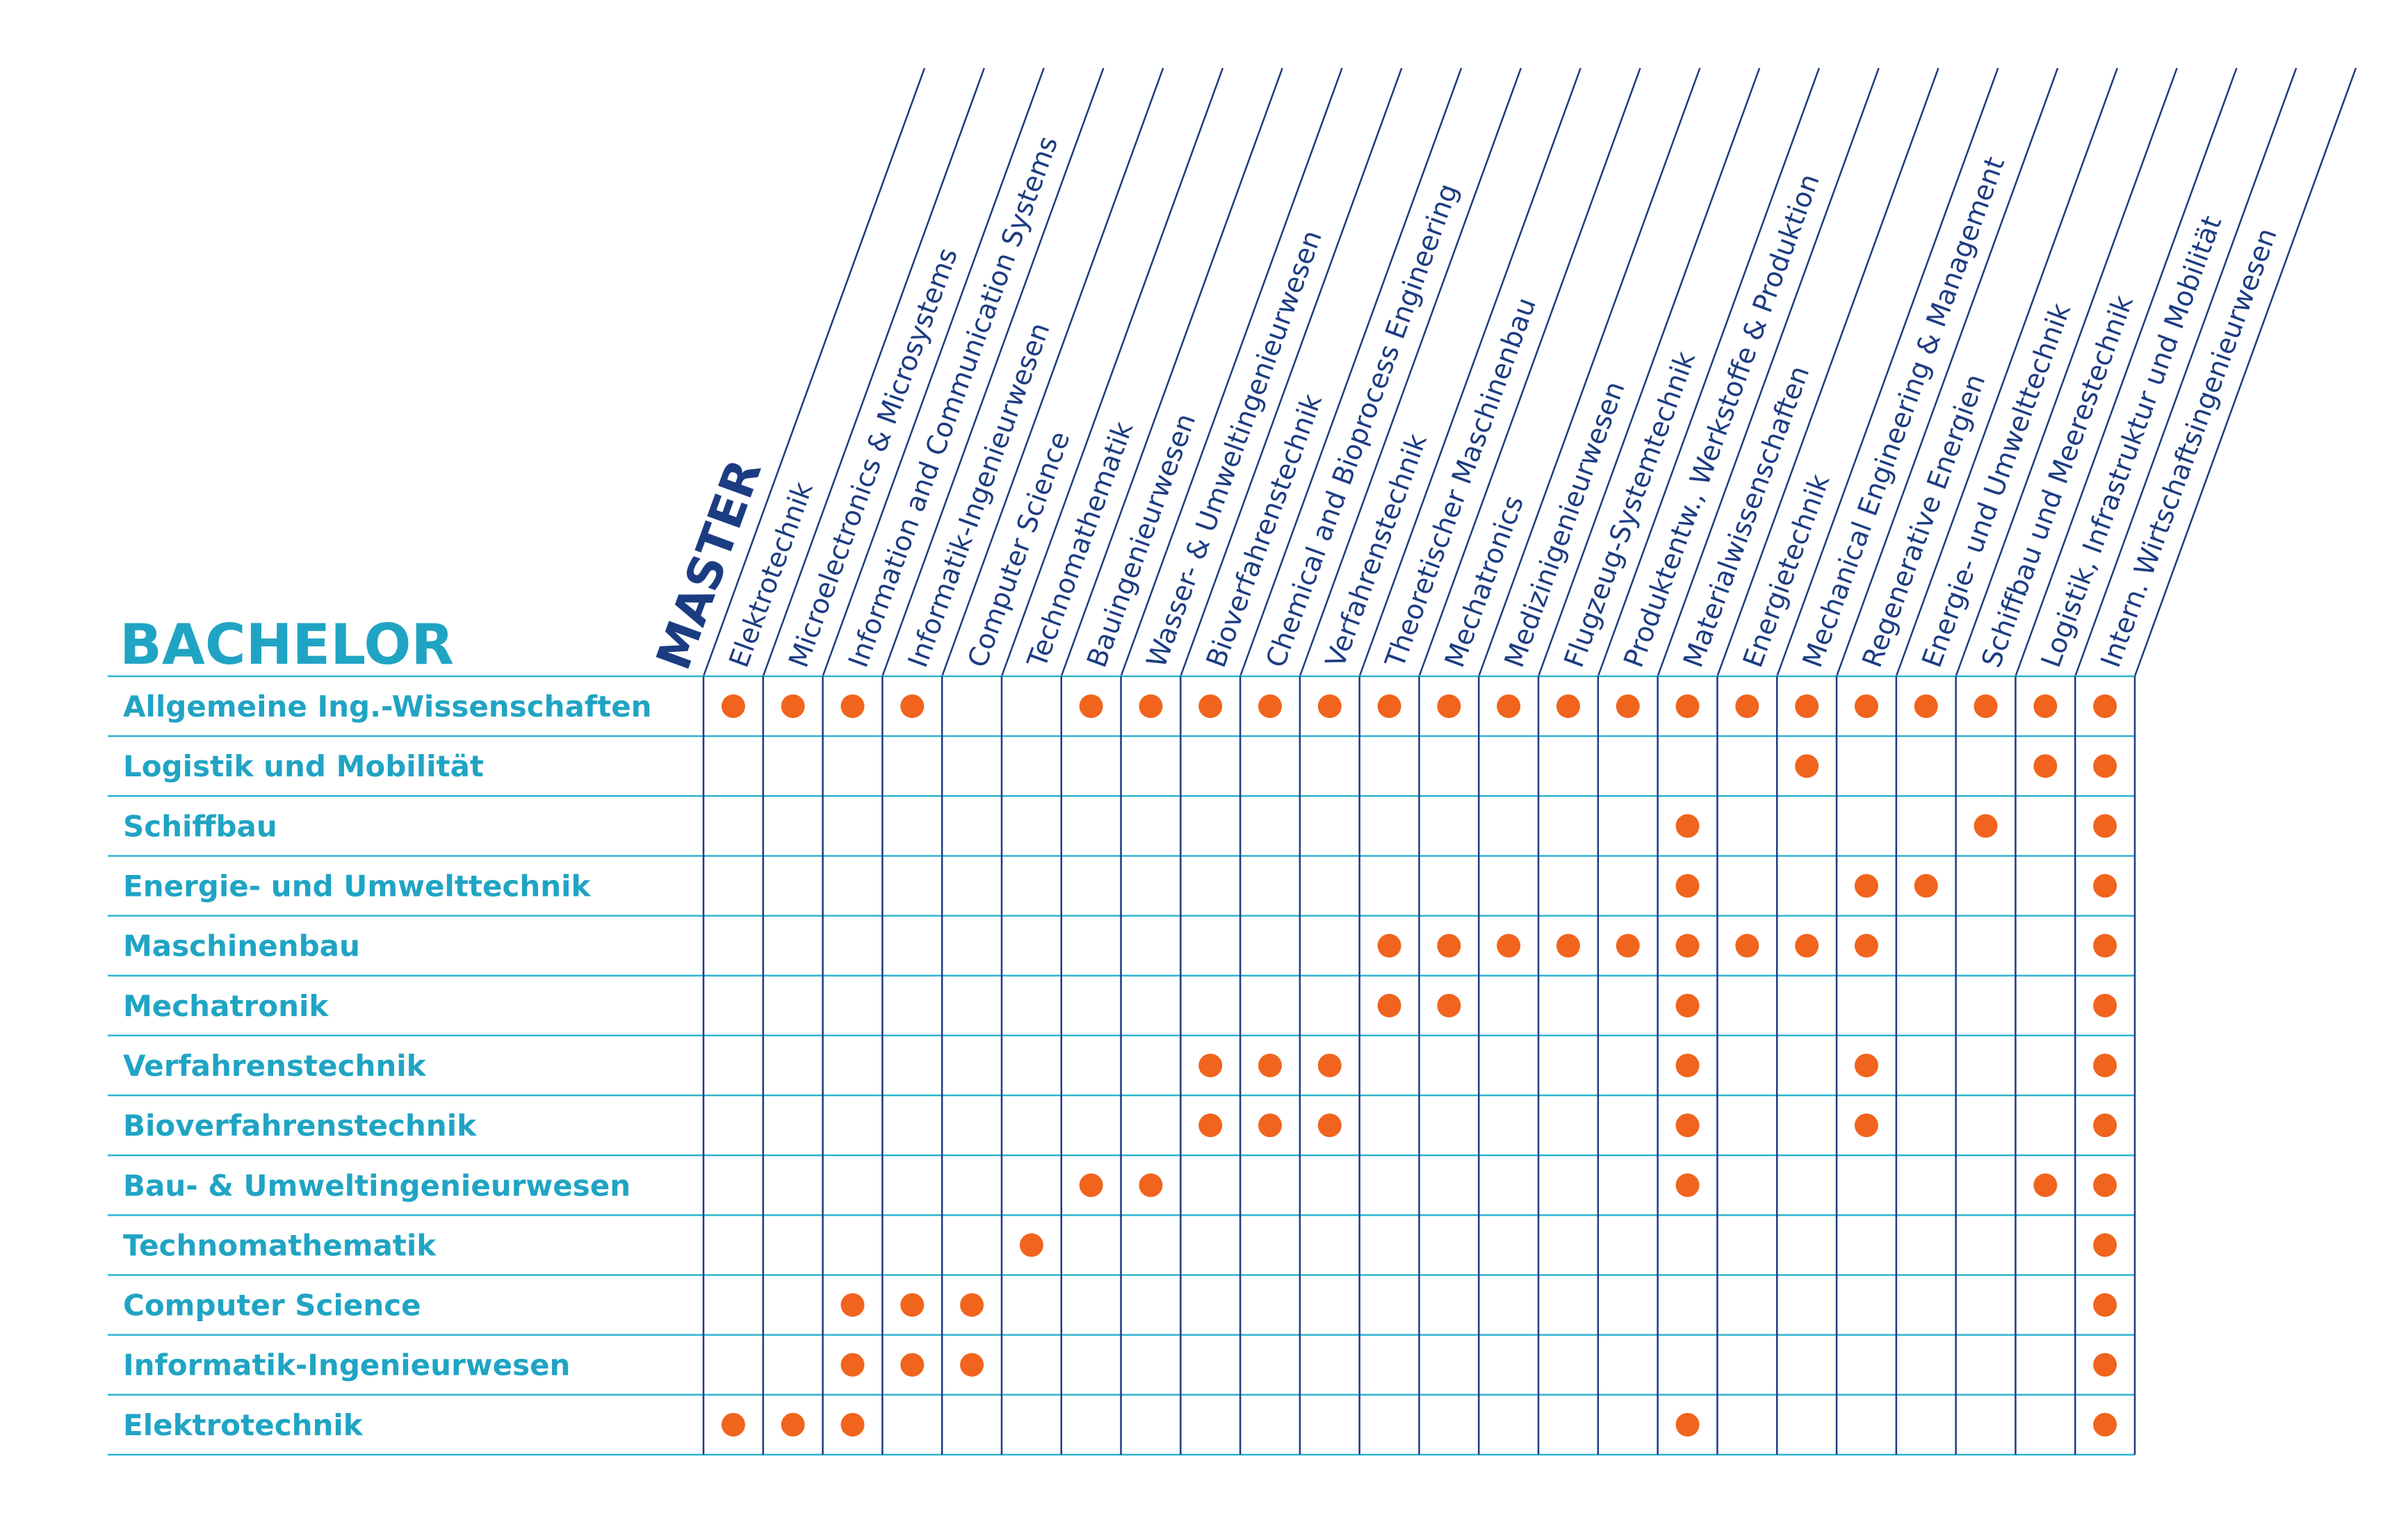  I want to click on bachelor-row-label: Maschinenbau, so click(241, 946).